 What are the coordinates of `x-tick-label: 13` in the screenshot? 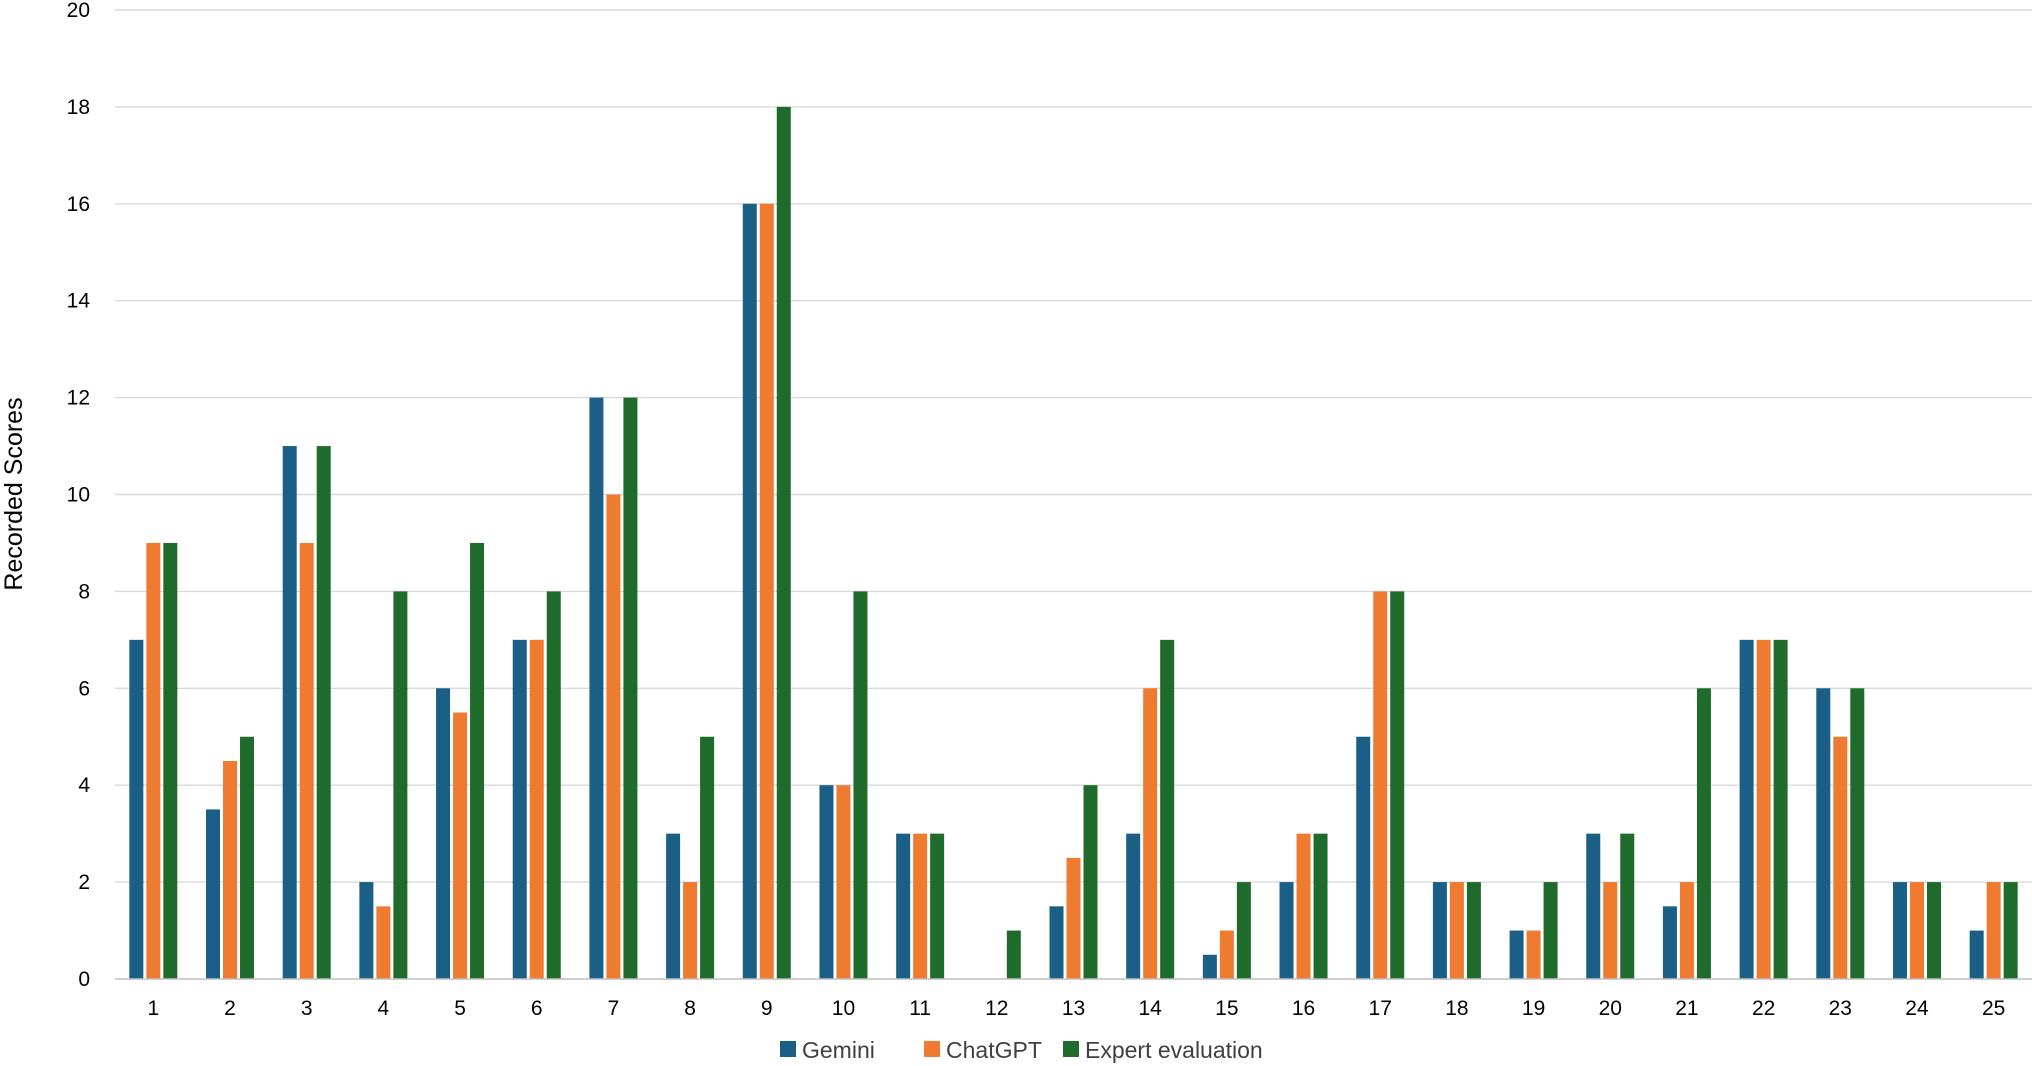 It's located at (1073, 1008).